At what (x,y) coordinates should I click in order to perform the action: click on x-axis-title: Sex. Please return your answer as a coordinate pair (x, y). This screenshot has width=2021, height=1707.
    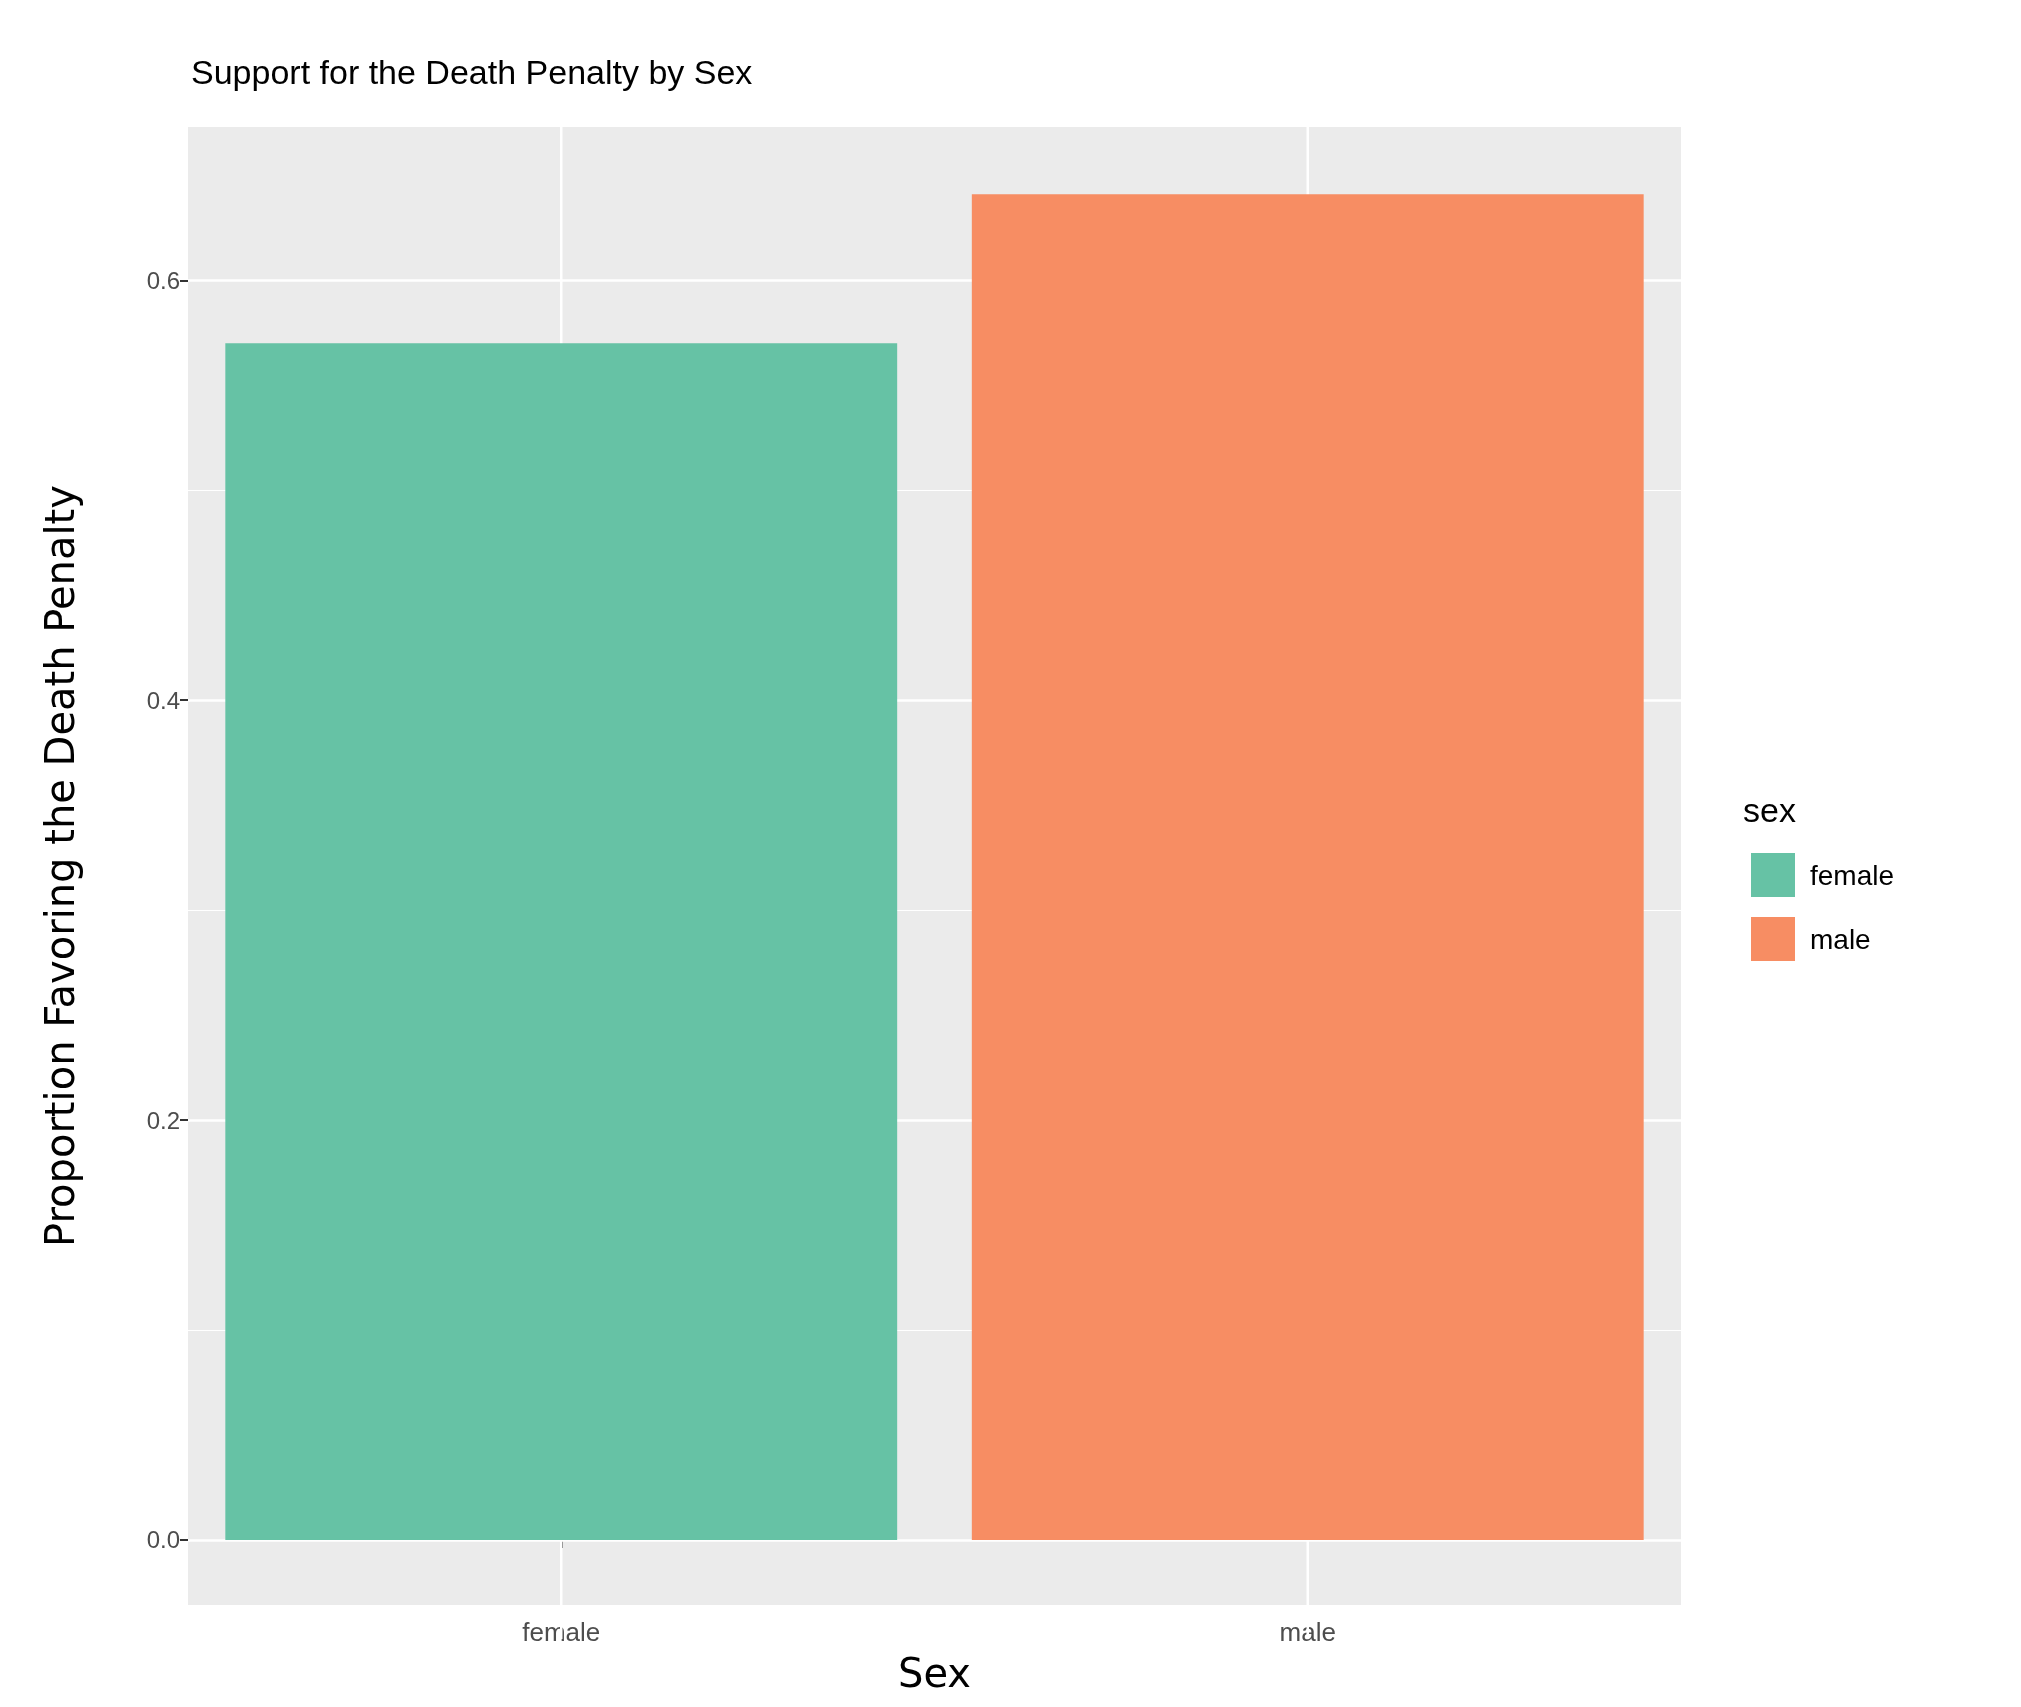
    Looking at the image, I should click on (934, 1673).